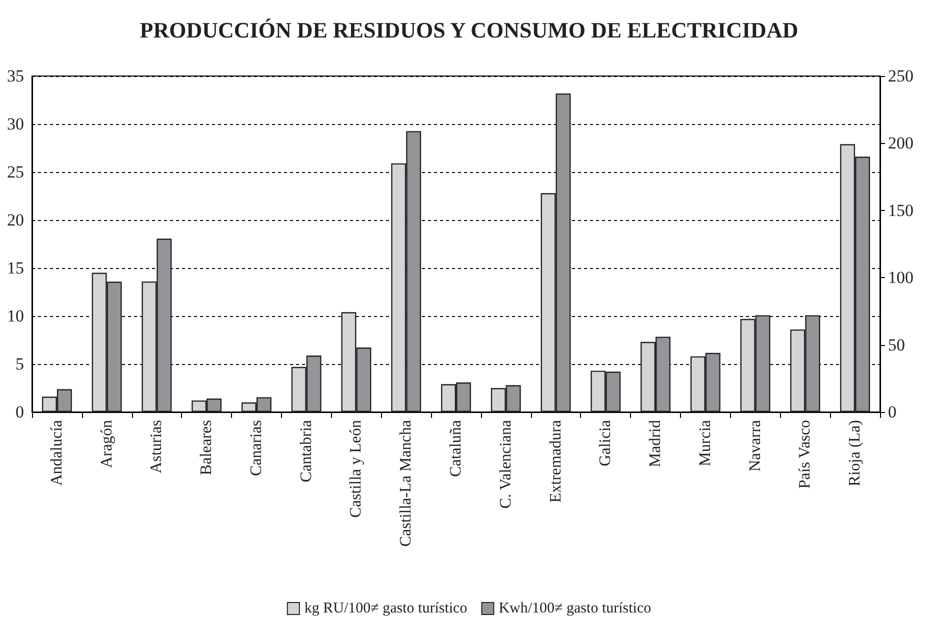 This screenshot has width=938, height=633. Describe the element at coordinates (256, 448) in the screenshot. I see `x-tick-label: Canarias` at that location.